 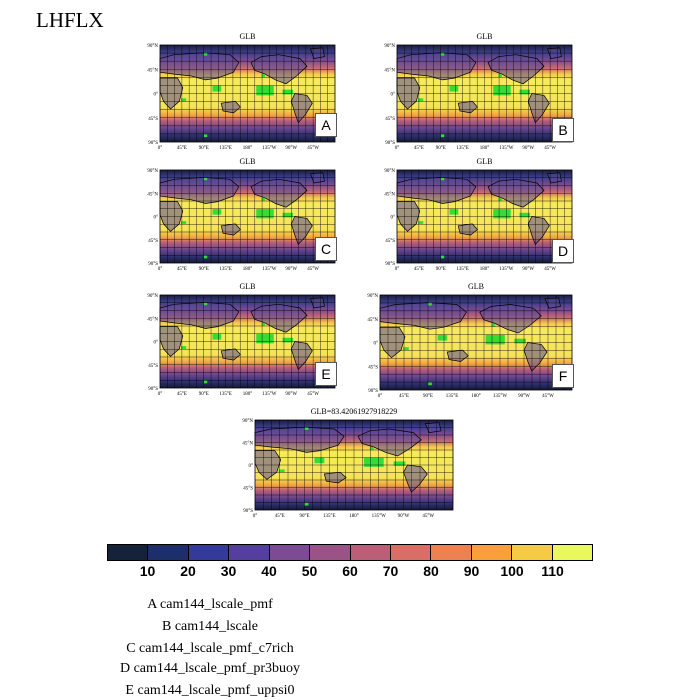 I want to click on colorbar-tick-label: 40, so click(x=269, y=571).